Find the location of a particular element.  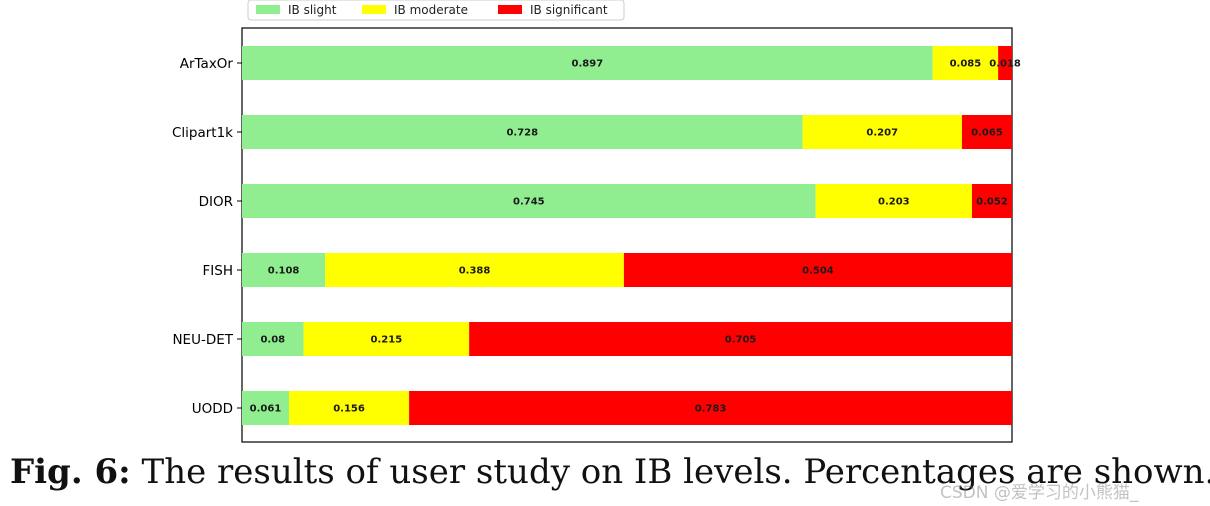

bar-uodd-ib-moderate is located at coordinates (349, 408).